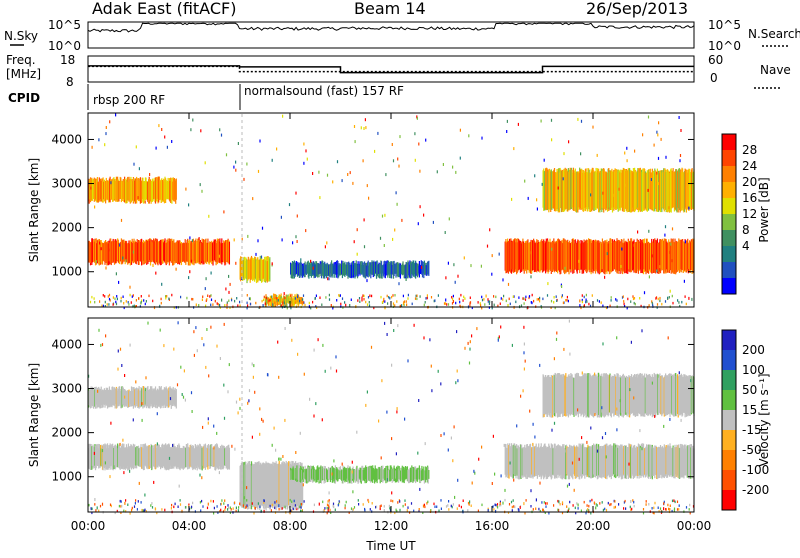  I want to click on power-colorbar-label: Power [dB], so click(764, 209).